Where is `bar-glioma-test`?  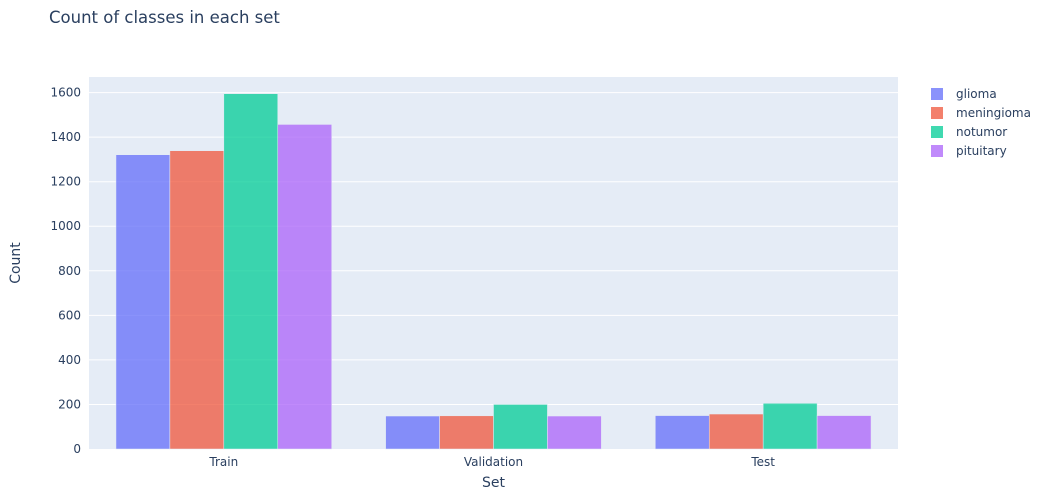 bar-glioma-test is located at coordinates (682, 432).